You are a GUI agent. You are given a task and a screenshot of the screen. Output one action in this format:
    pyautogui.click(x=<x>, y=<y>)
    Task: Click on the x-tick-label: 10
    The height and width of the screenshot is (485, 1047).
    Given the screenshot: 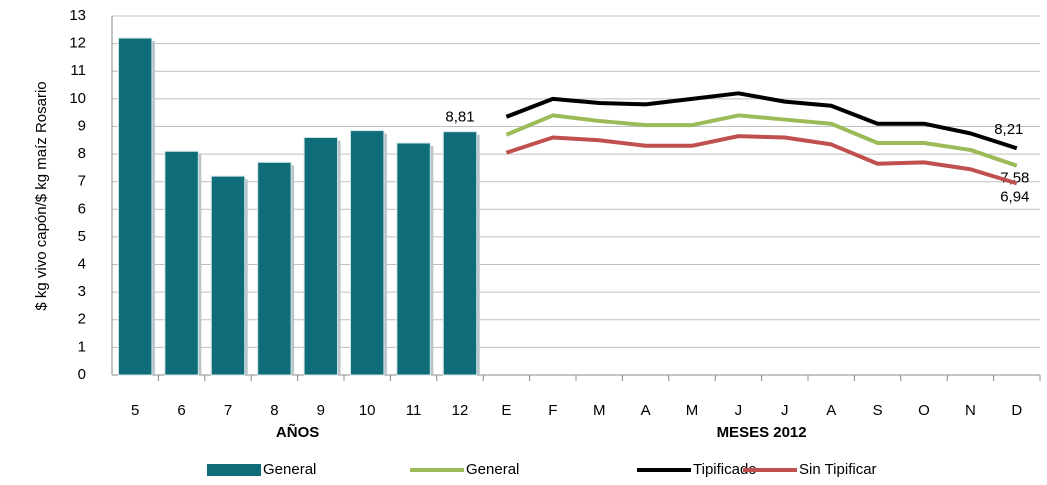 What is the action you would take?
    pyautogui.click(x=367, y=410)
    